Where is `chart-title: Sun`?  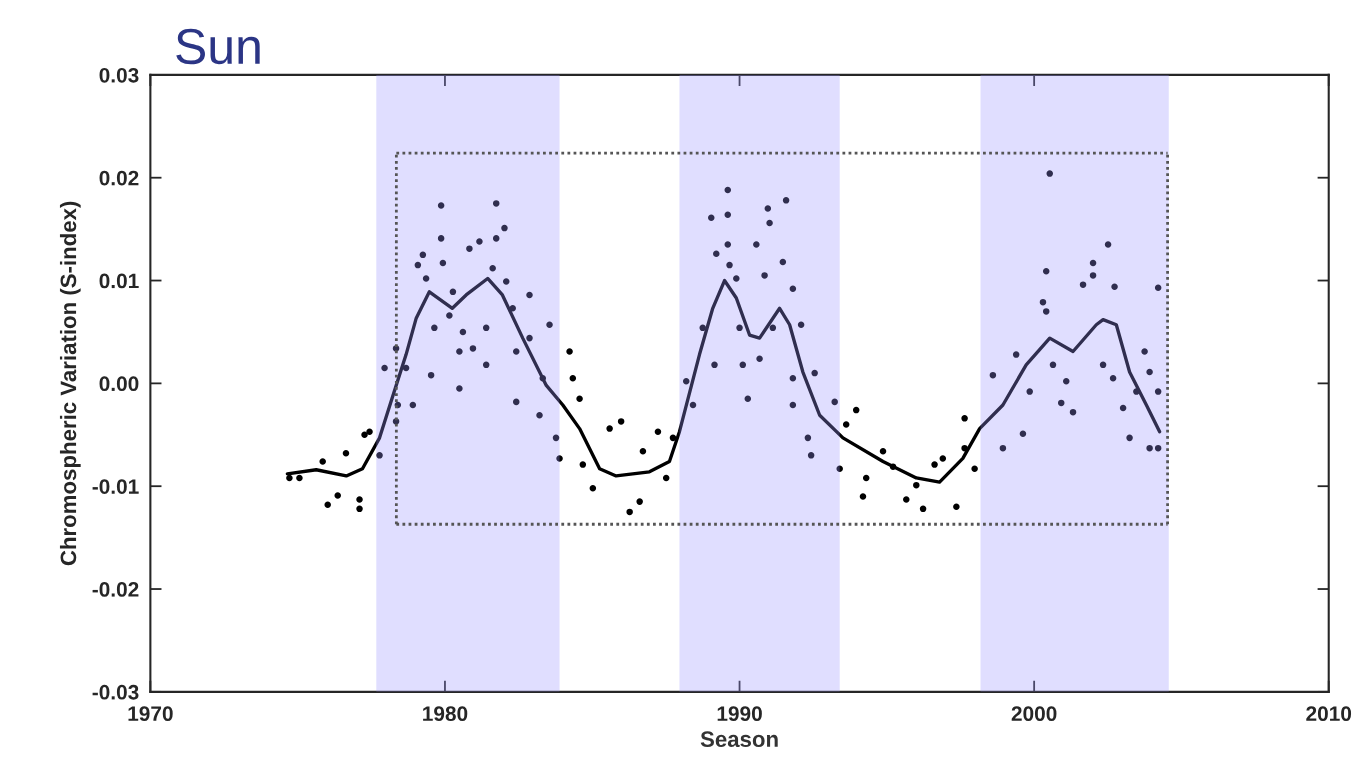
chart-title: Sun is located at coordinates (218, 46).